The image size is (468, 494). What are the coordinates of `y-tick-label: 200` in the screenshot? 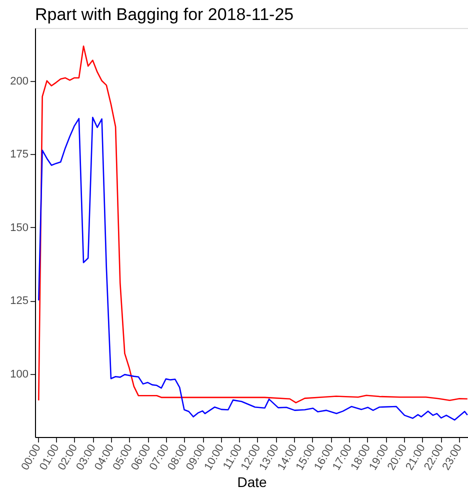 It's located at (19, 81).